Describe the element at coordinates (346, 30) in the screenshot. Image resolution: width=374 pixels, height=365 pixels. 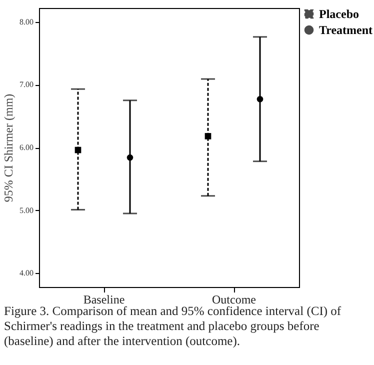
I see `legend-label: Treatment` at that location.